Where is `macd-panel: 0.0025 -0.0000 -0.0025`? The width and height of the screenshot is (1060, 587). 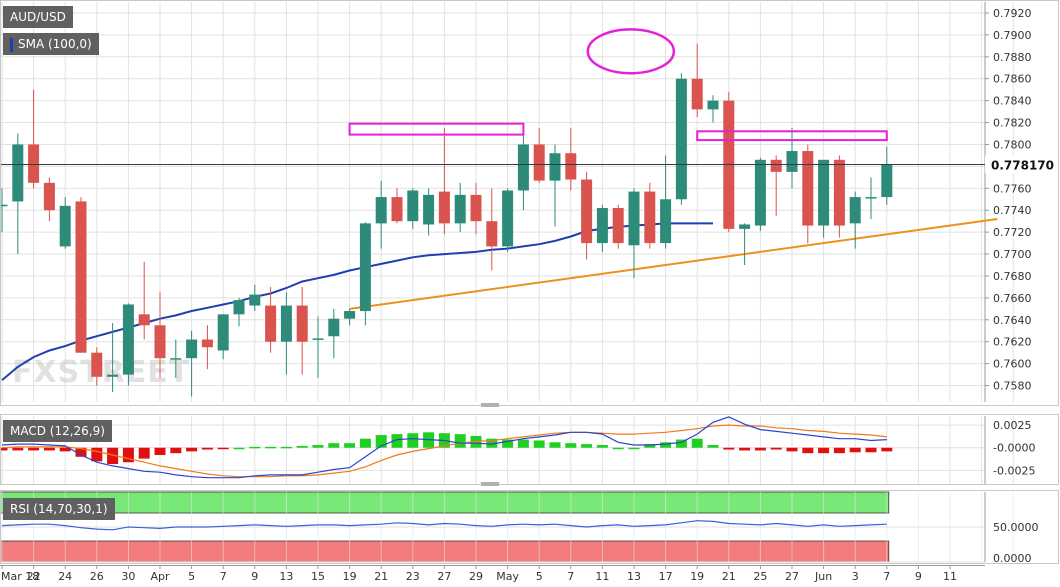
macd-panel: 0.0025 -0.0000 -0.0025 is located at coordinates (530, 450).